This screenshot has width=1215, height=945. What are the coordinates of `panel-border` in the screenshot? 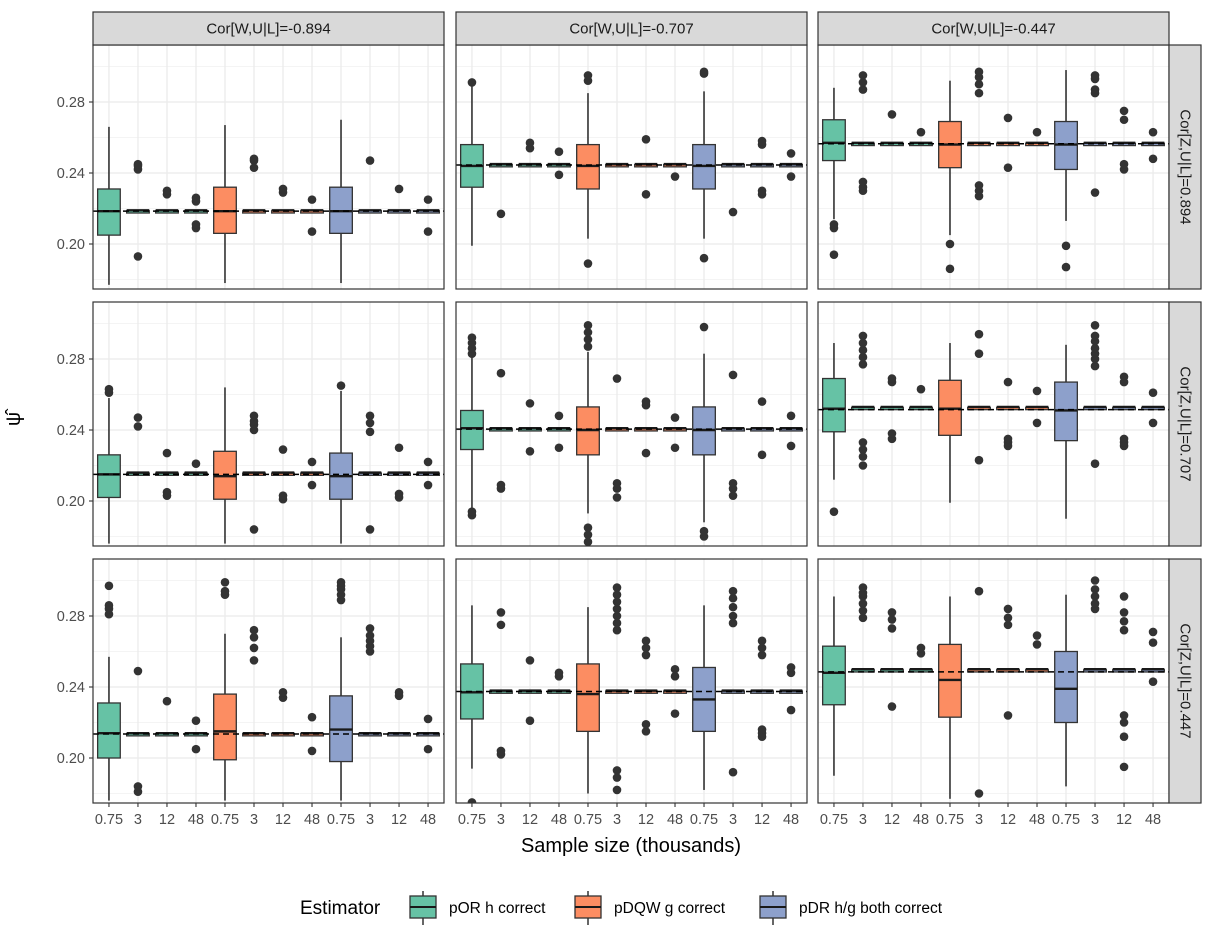 It's located at (631, 424).